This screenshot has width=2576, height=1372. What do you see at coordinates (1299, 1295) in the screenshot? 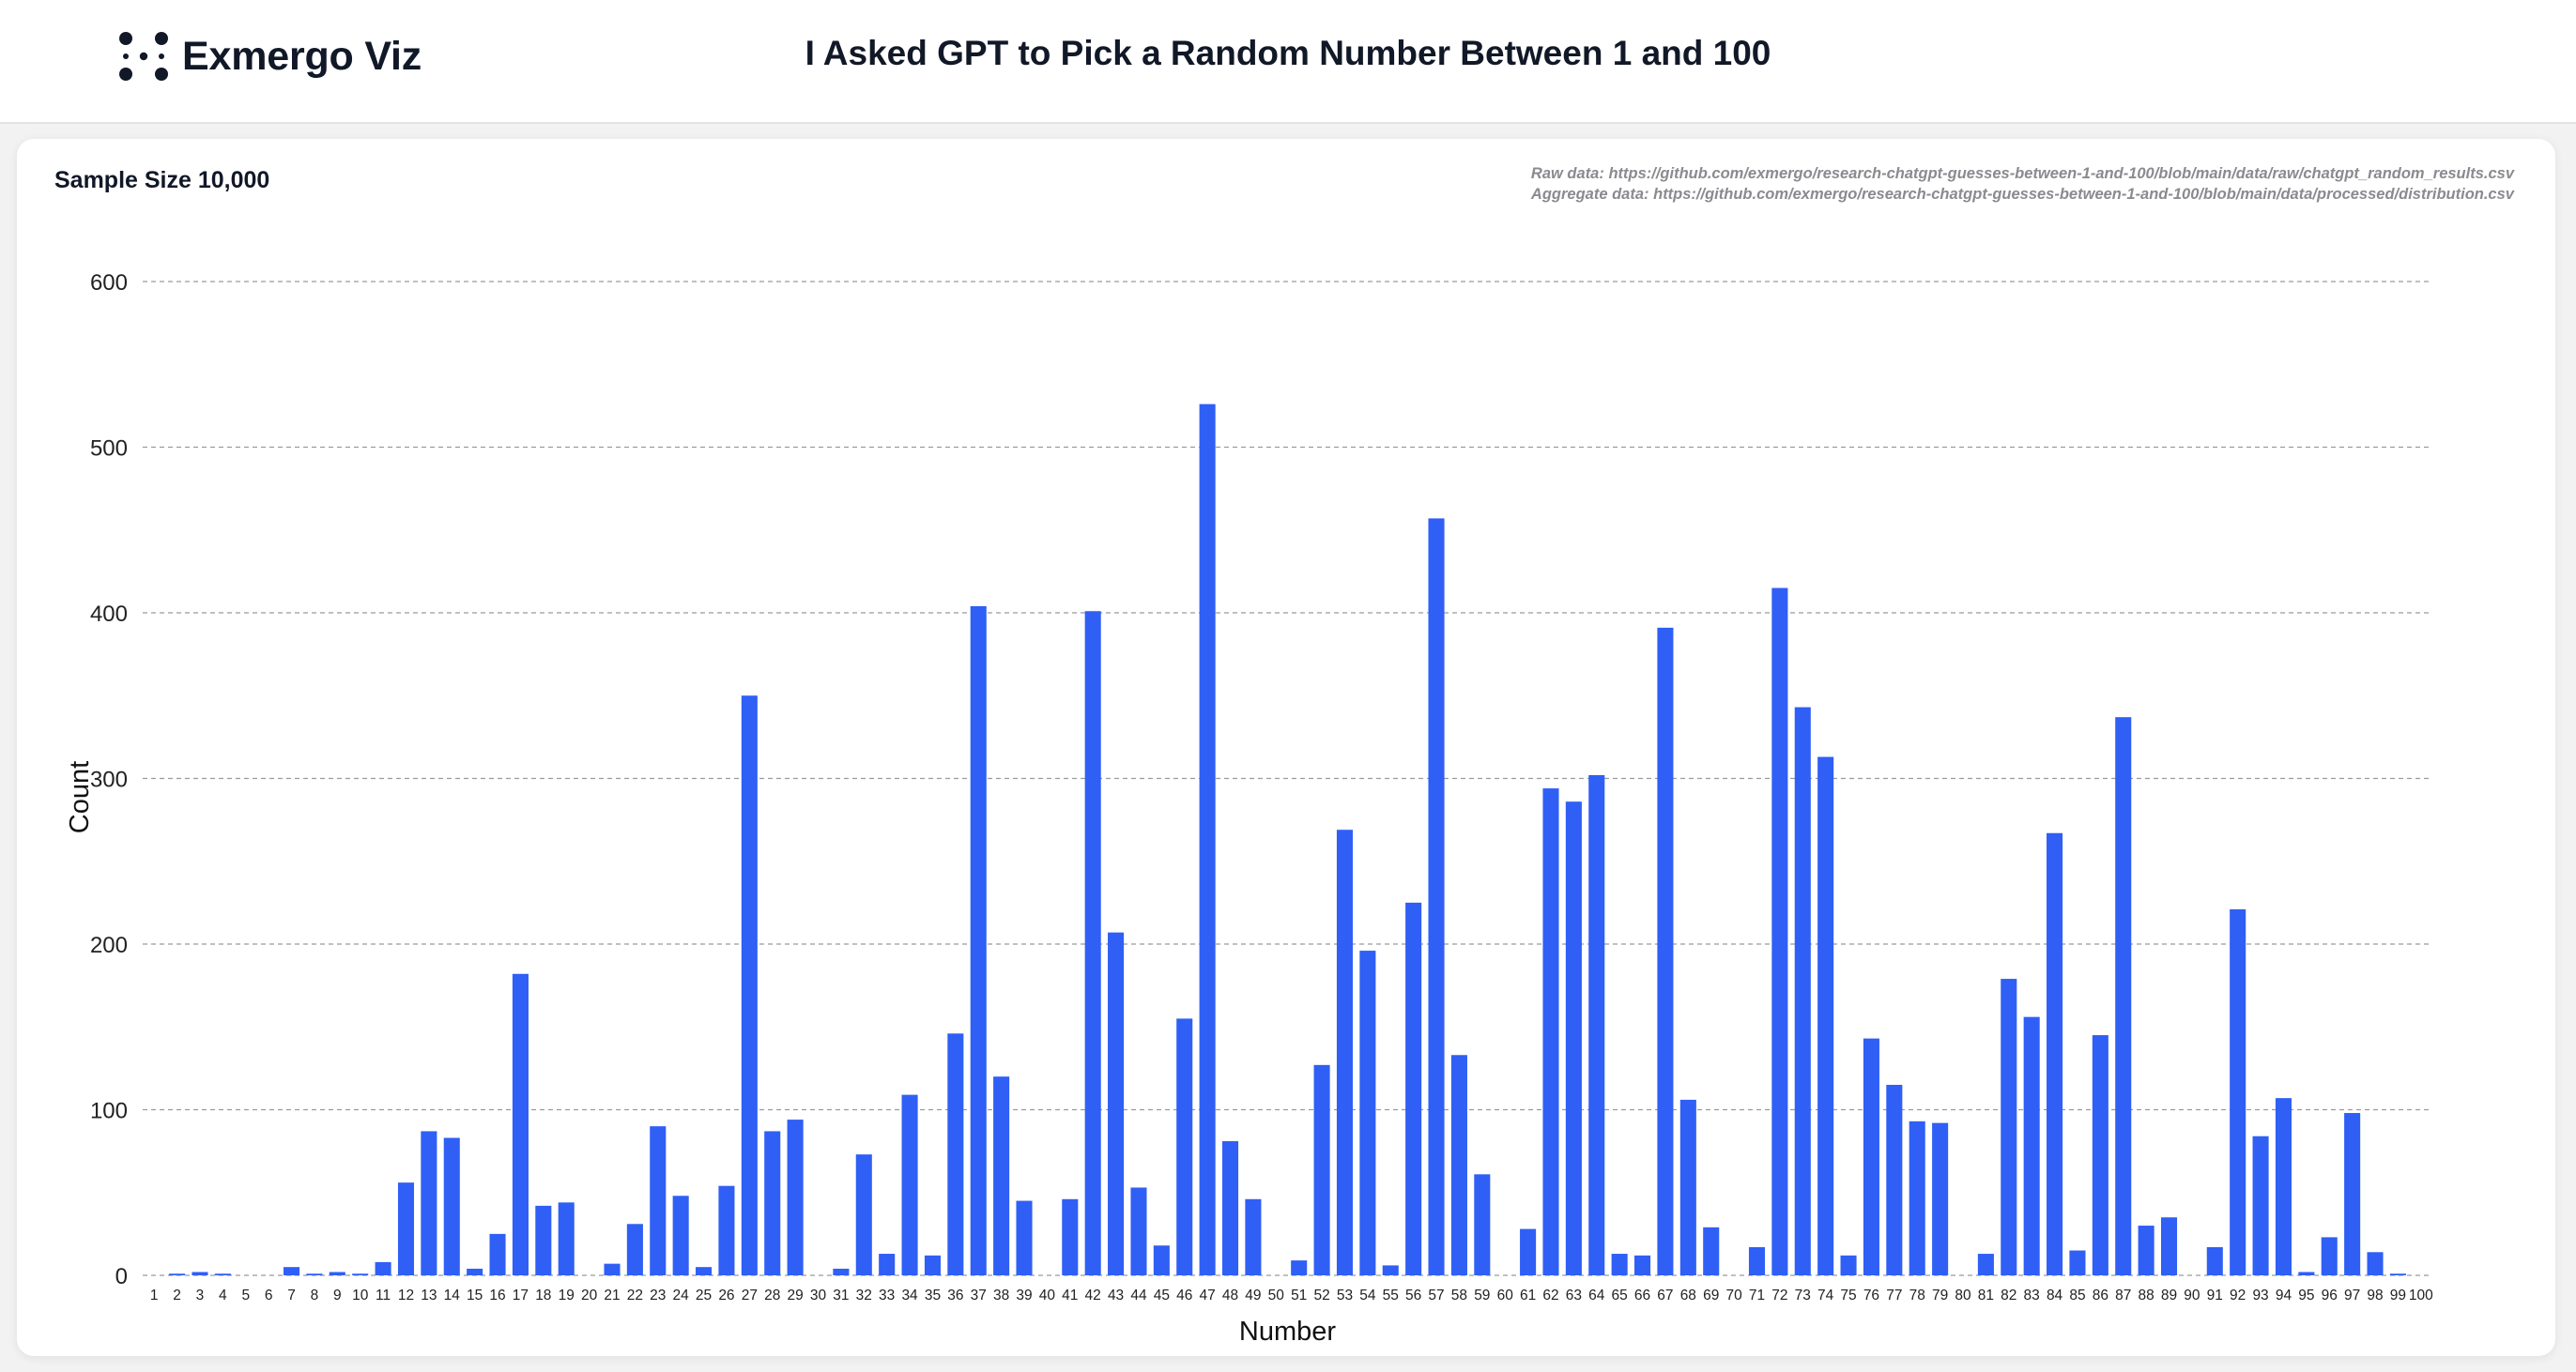
I see `x-tick-label: 51` at bounding box center [1299, 1295].